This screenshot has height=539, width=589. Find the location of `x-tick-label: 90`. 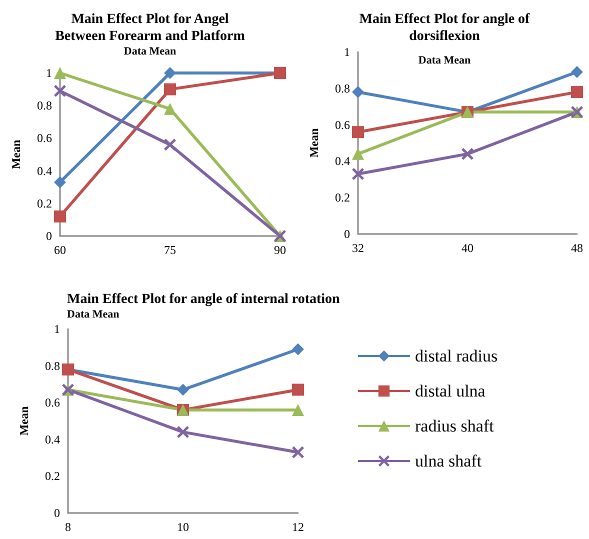

x-tick-label: 90 is located at coordinates (280, 250).